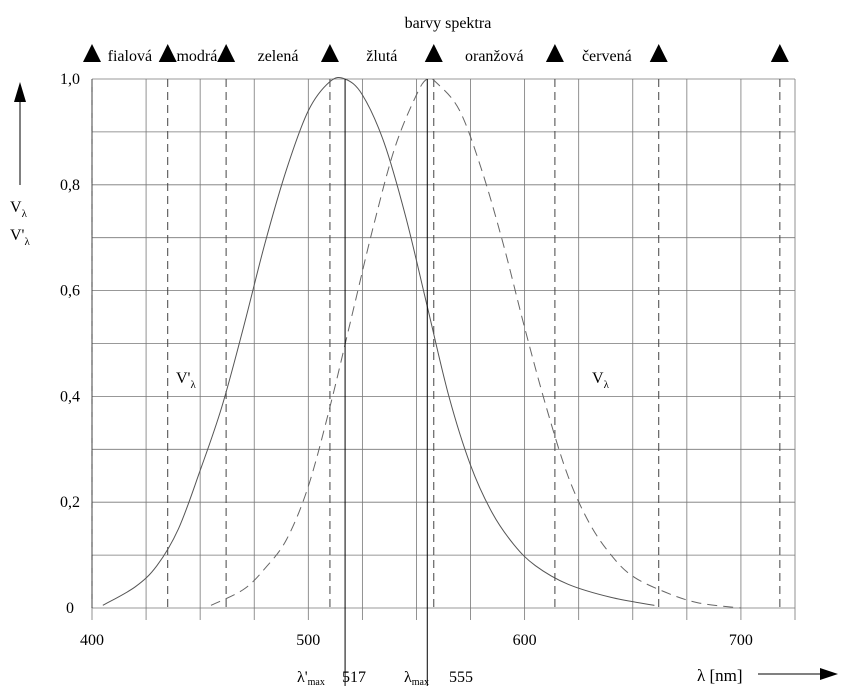 The height and width of the screenshot is (686, 844). What do you see at coordinates (20, 237) in the screenshot?
I see `svg-text: V'λ` at bounding box center [20, 237].